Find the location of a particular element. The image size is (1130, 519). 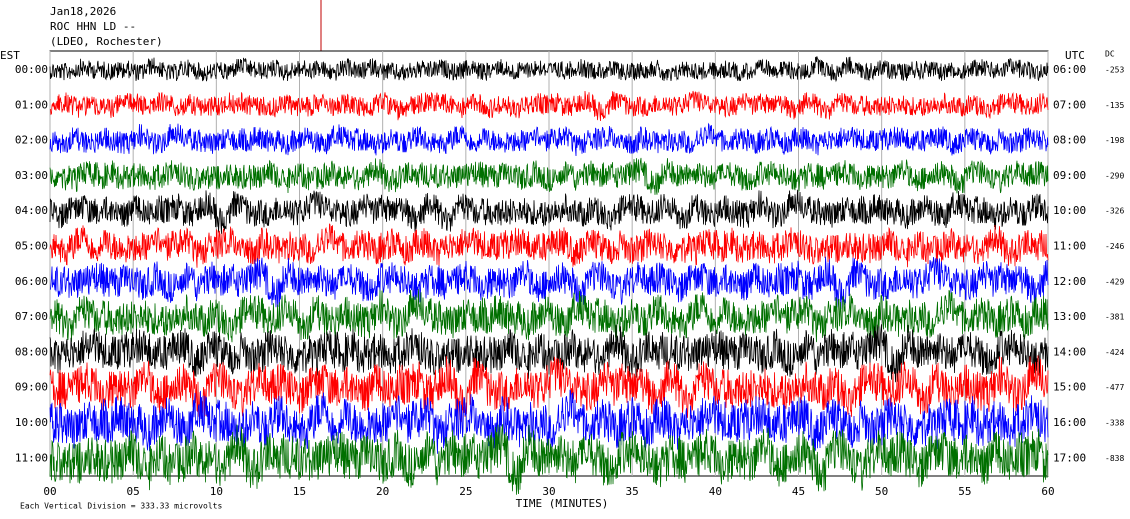

dc-label: -429 is located at coordinates (1114, 281).